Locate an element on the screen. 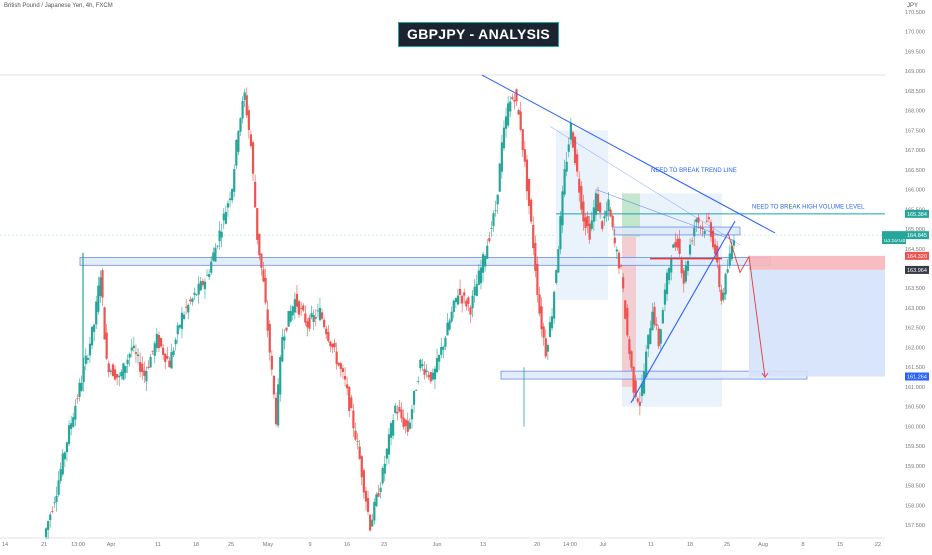 The width and height of the screenshot is (932, 555). ascending-trend-line is located at coordinates (683, 312).